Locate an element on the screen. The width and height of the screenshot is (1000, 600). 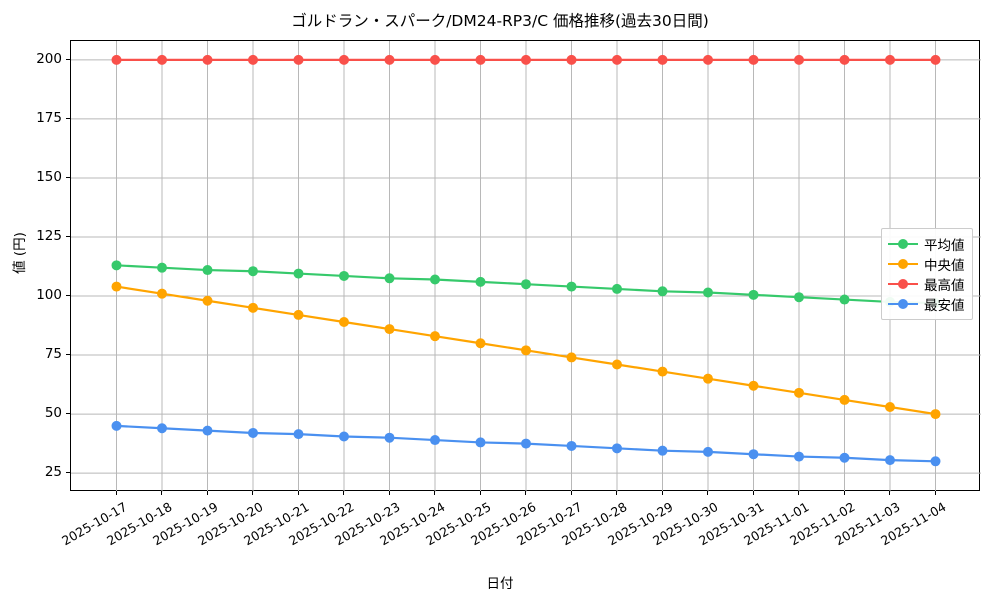
y-tick-label: 50 is located at coordinates (53, 413).